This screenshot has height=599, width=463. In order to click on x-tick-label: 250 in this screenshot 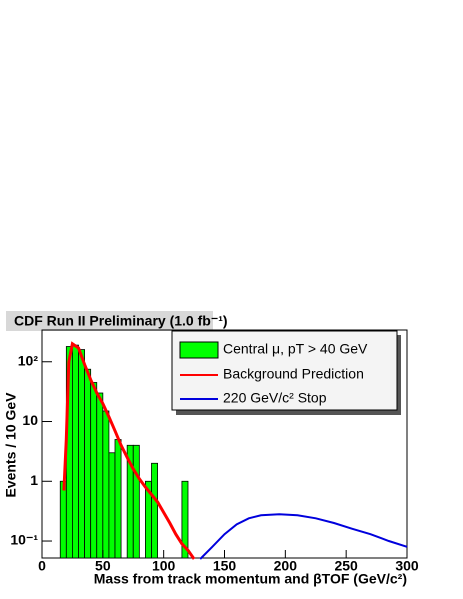, I will do `click(346, 566)`.